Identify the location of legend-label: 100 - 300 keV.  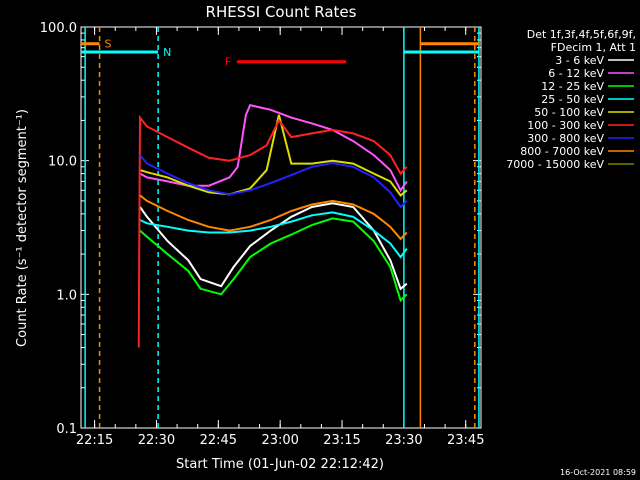
(565, 125).